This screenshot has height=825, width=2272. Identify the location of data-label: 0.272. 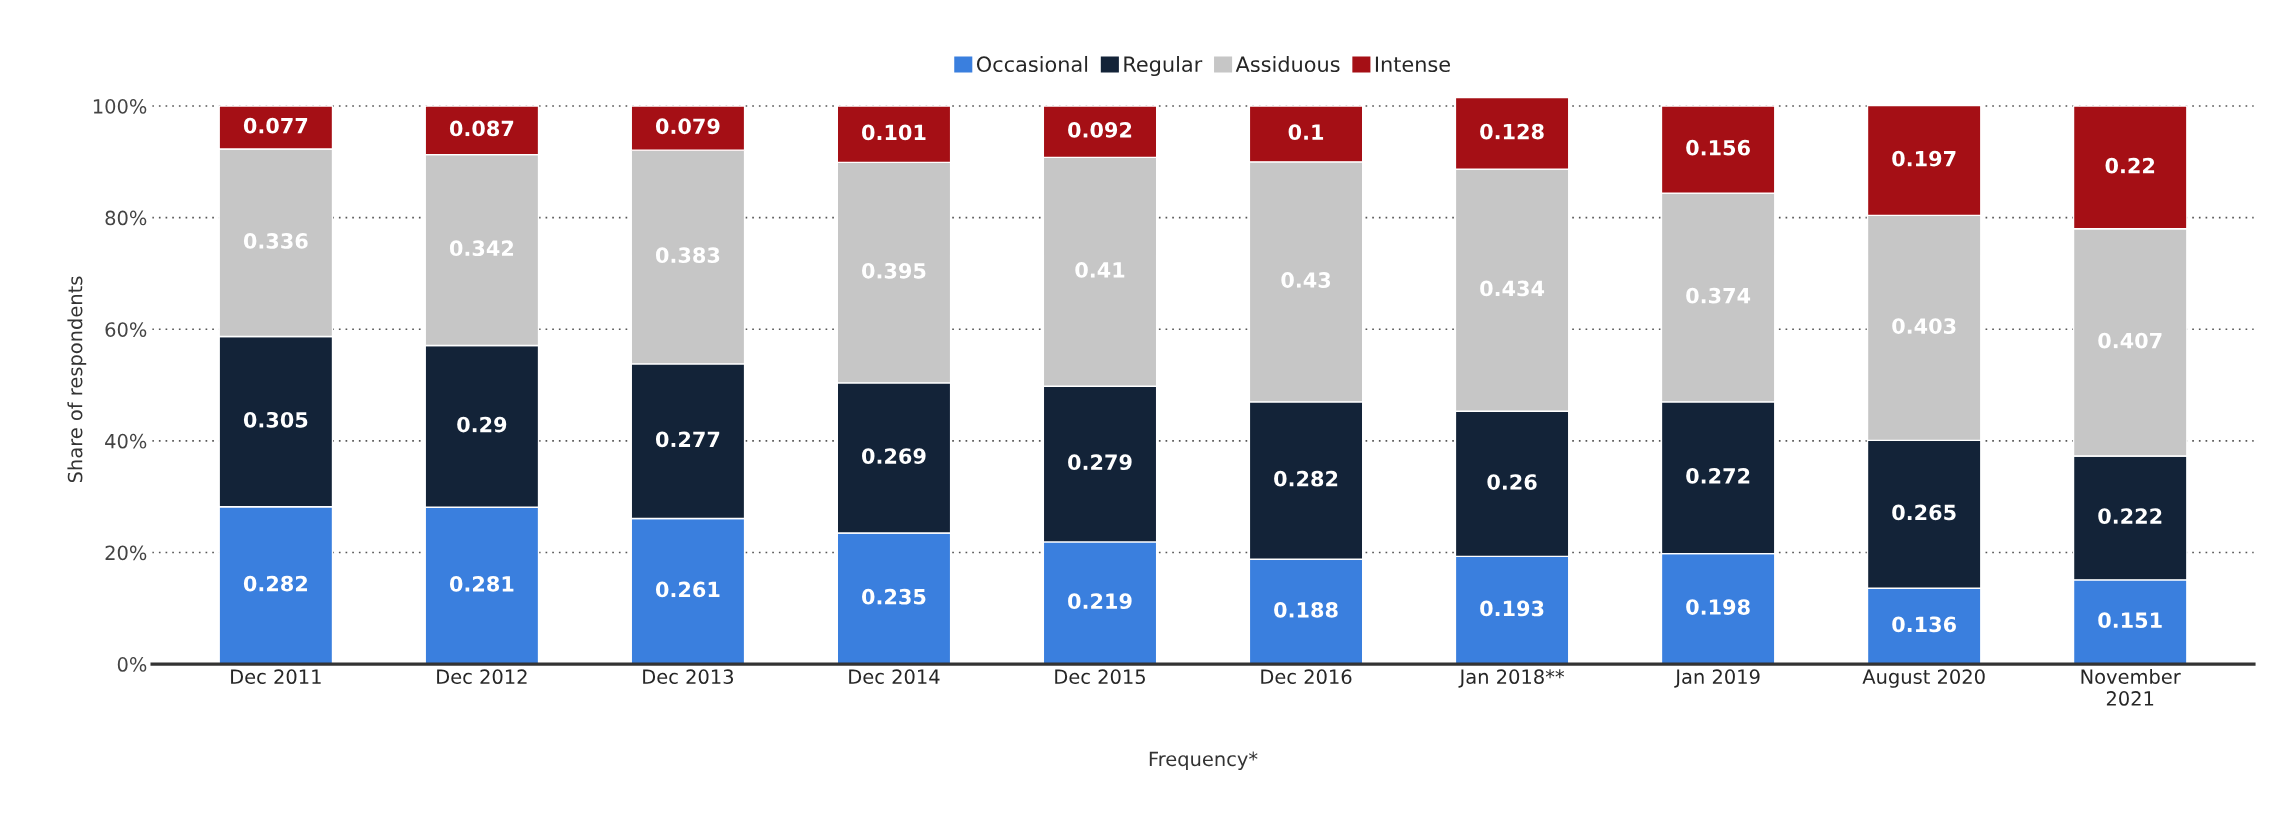
(1718, 476).